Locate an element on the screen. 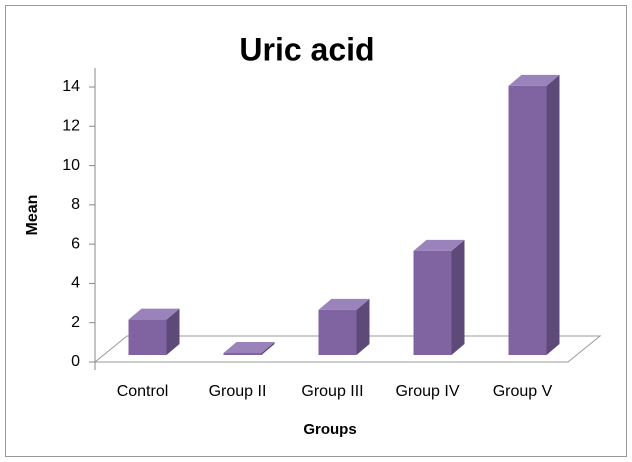 The width and height of the screenshot is (632, 462). y-tick-label: 0 is located at coordinates (75, 361).